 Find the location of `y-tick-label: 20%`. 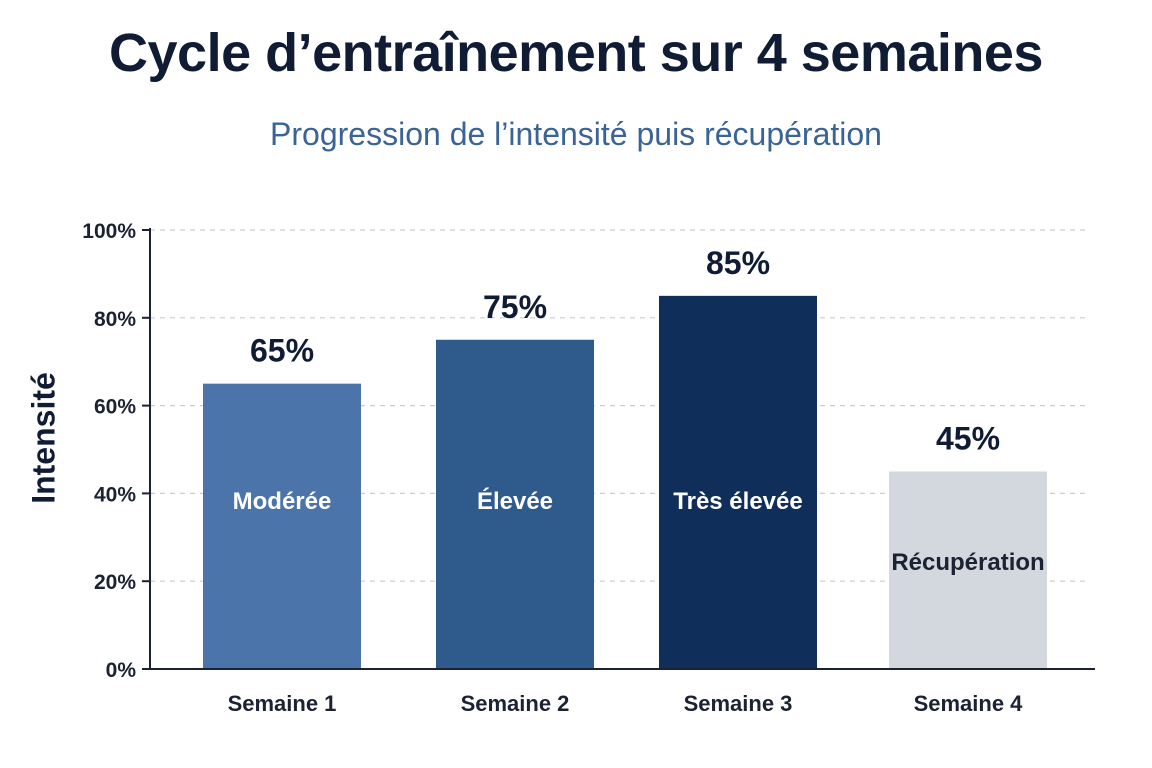

y-tick-label: 20% is located at coordinates (115, 582).